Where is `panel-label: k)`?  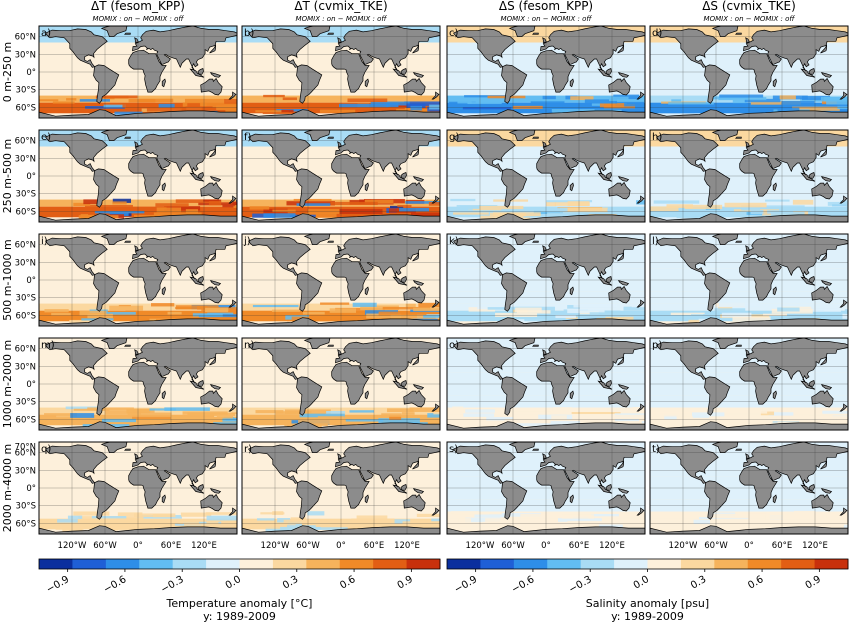
panel-label: k) is located at coordinates (454, 241).